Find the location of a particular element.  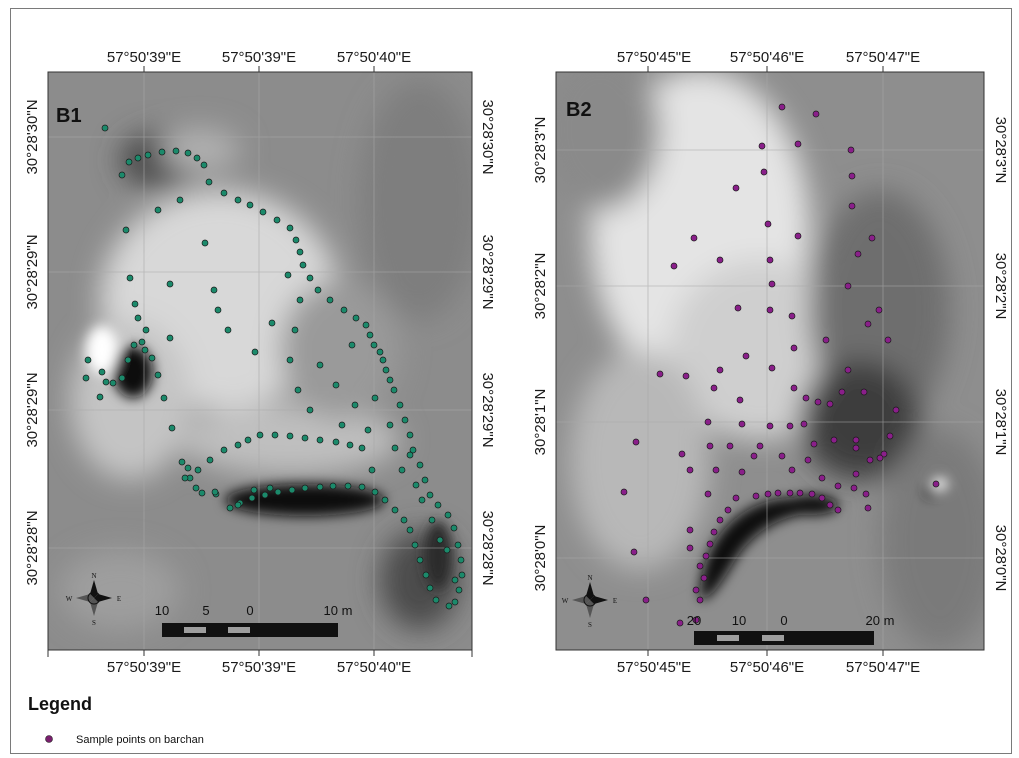

b1-top-label-3: 57°50'40"E is located at coordinates (374, 57).